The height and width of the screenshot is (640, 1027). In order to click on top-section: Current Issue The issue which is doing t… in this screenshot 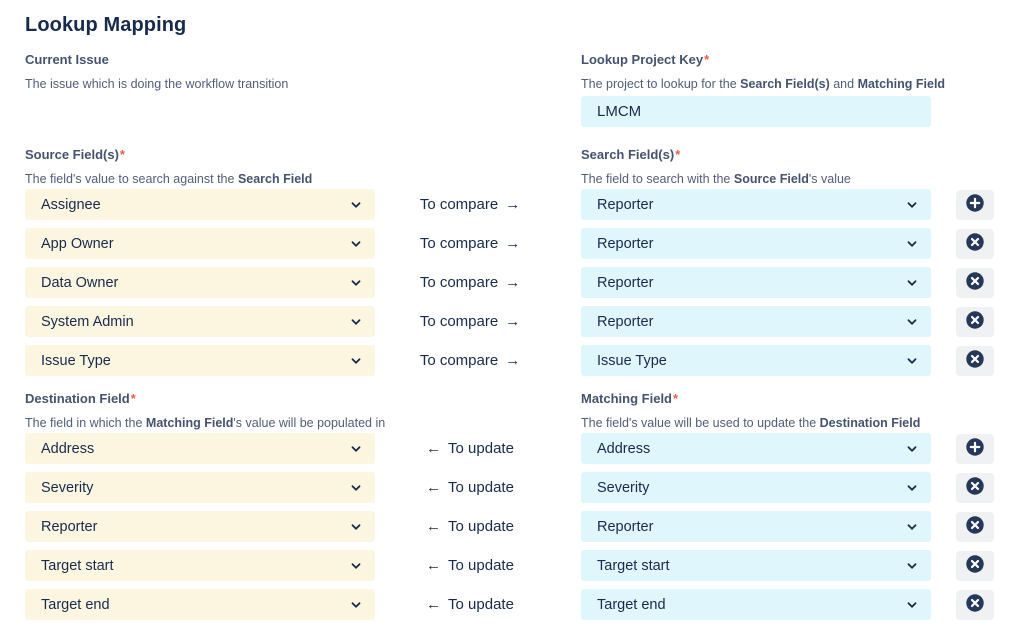, I will do `click(526, 89)`.